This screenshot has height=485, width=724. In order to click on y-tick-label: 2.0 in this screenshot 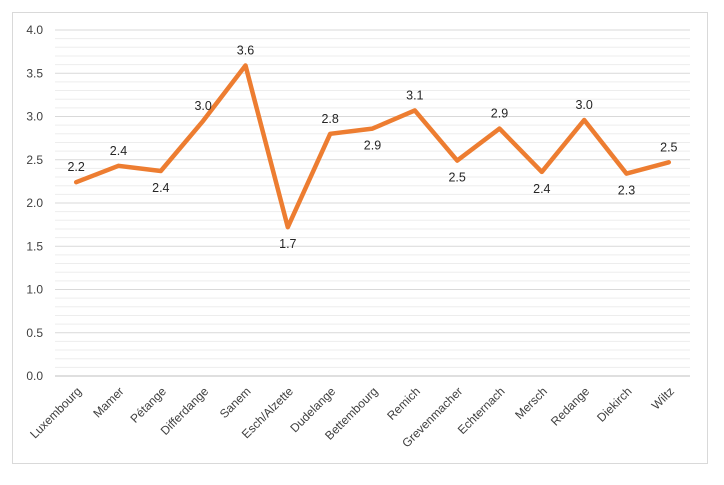, I will do `click(34, 203)`.